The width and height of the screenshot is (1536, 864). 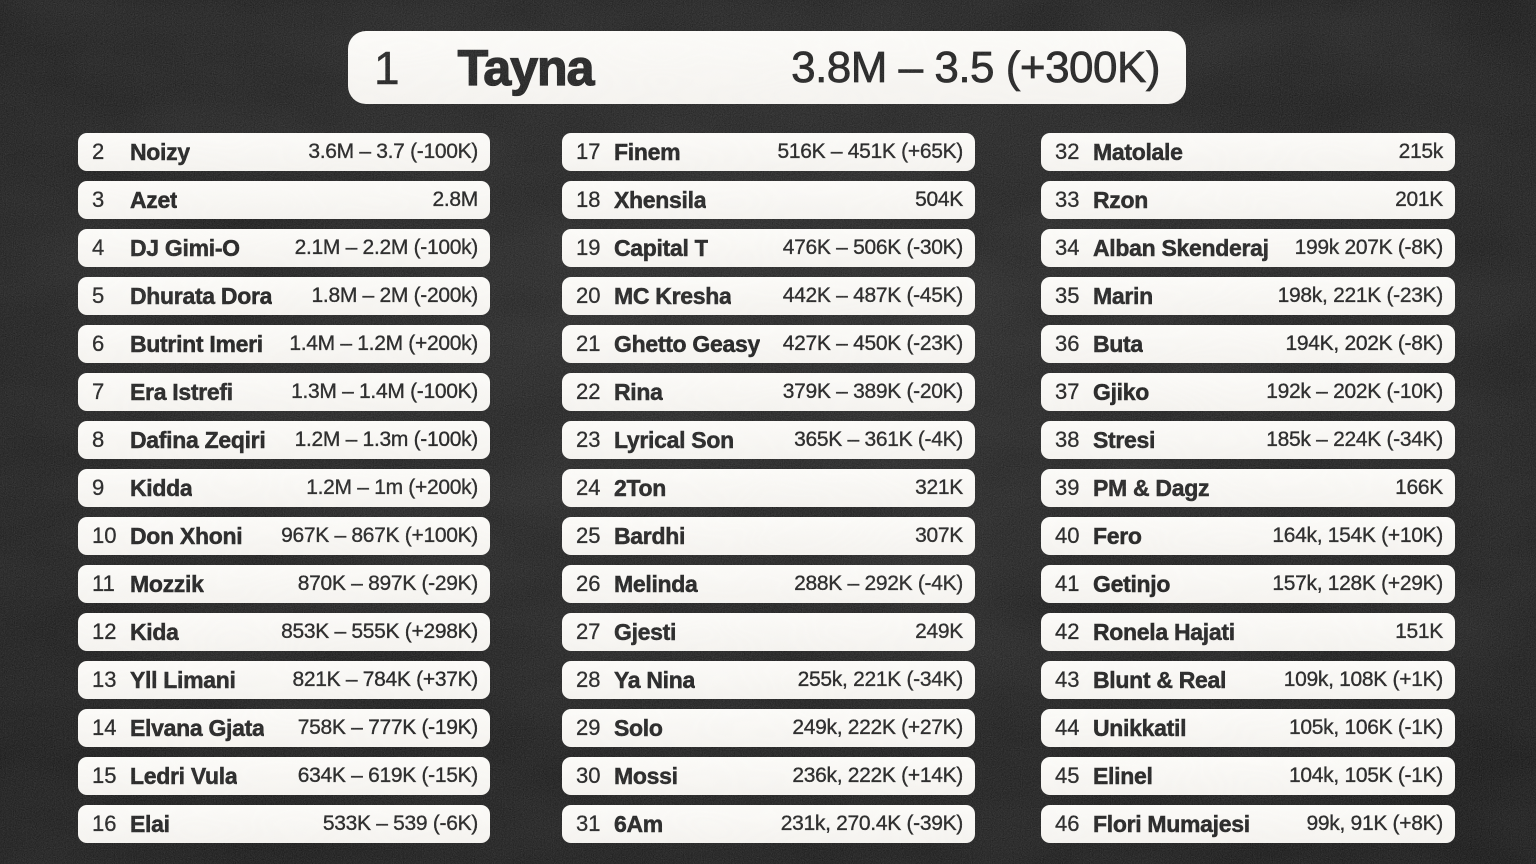 I want to click on row-rank: 20, so click(x=588, y=295).